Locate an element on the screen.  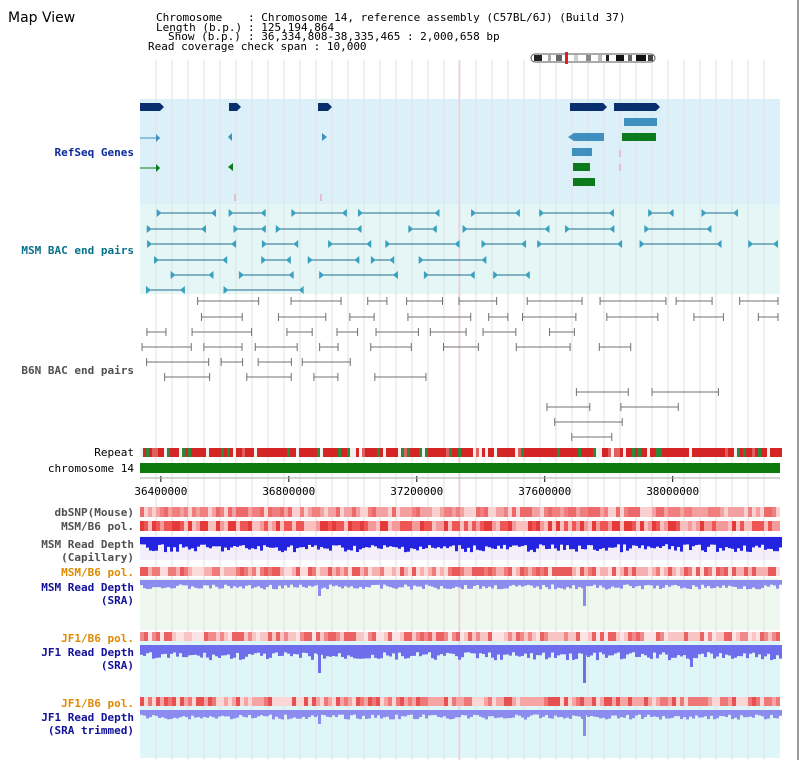
jf1-depth-sra-spike is located at coordinates (319, 659).